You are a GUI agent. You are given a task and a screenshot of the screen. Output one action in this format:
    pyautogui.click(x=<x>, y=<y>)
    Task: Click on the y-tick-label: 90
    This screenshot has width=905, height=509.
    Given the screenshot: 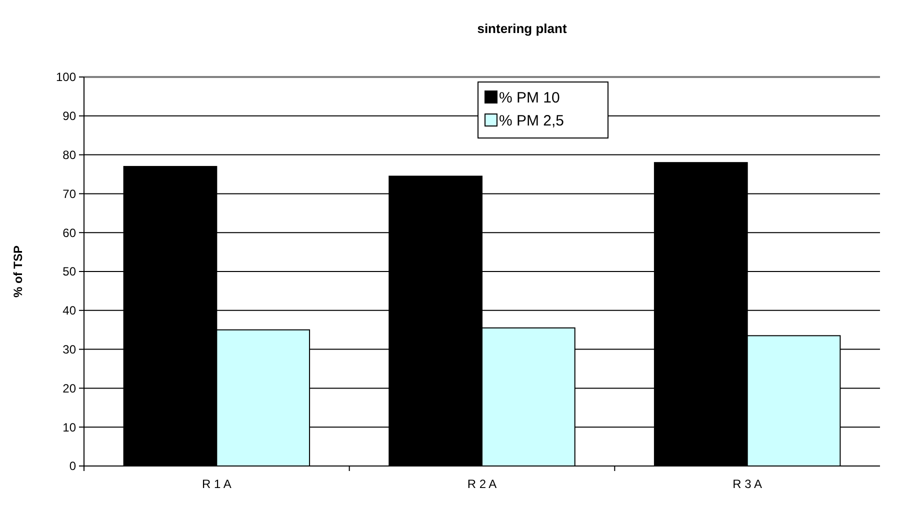 What is the action you would take?
    pyautogui.click(x=69, y=116)
    